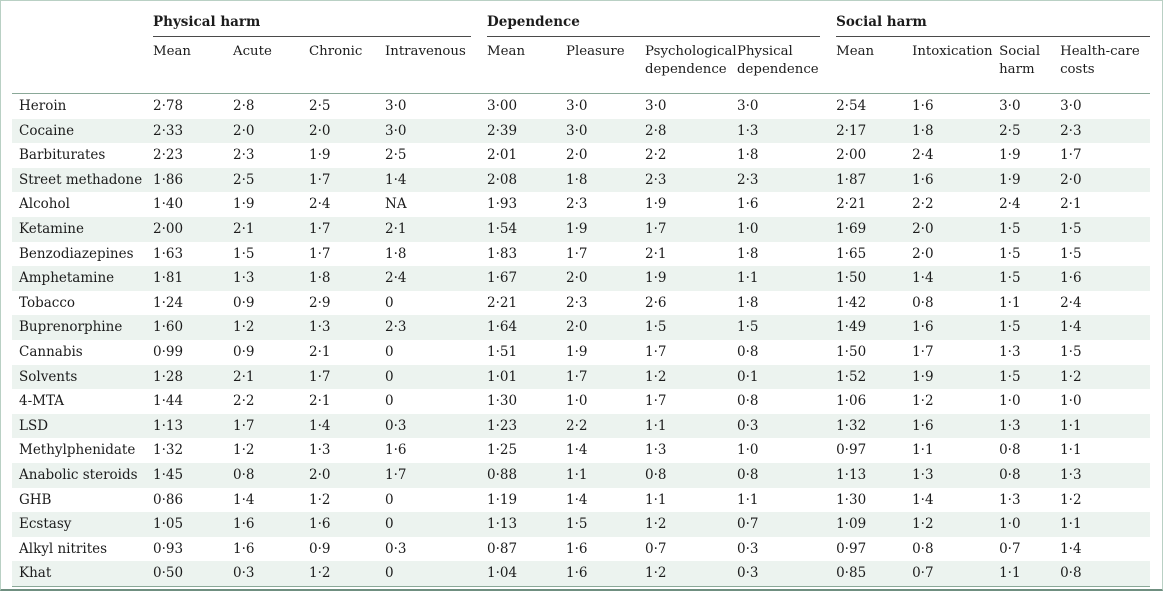 This screenshot has height=591, width=1163. Describe the element at coordinates (244, 204) in the screenshot. I see `cell-physical-acute: 1·9` at that location.